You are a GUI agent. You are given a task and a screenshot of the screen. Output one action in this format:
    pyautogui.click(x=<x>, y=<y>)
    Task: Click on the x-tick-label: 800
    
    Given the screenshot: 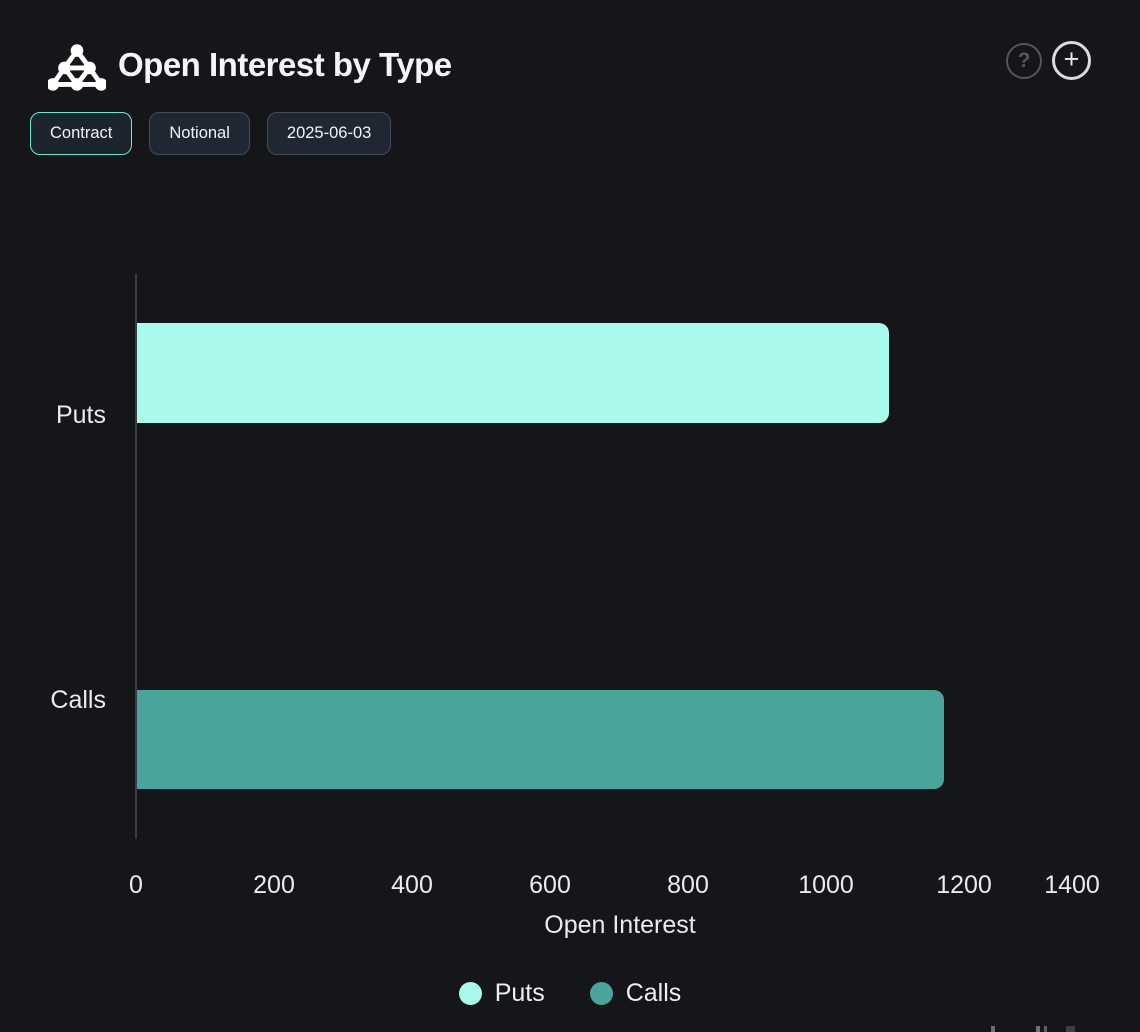 What is the action you would take?
    pyautogui.click(x=688, y=885)
    